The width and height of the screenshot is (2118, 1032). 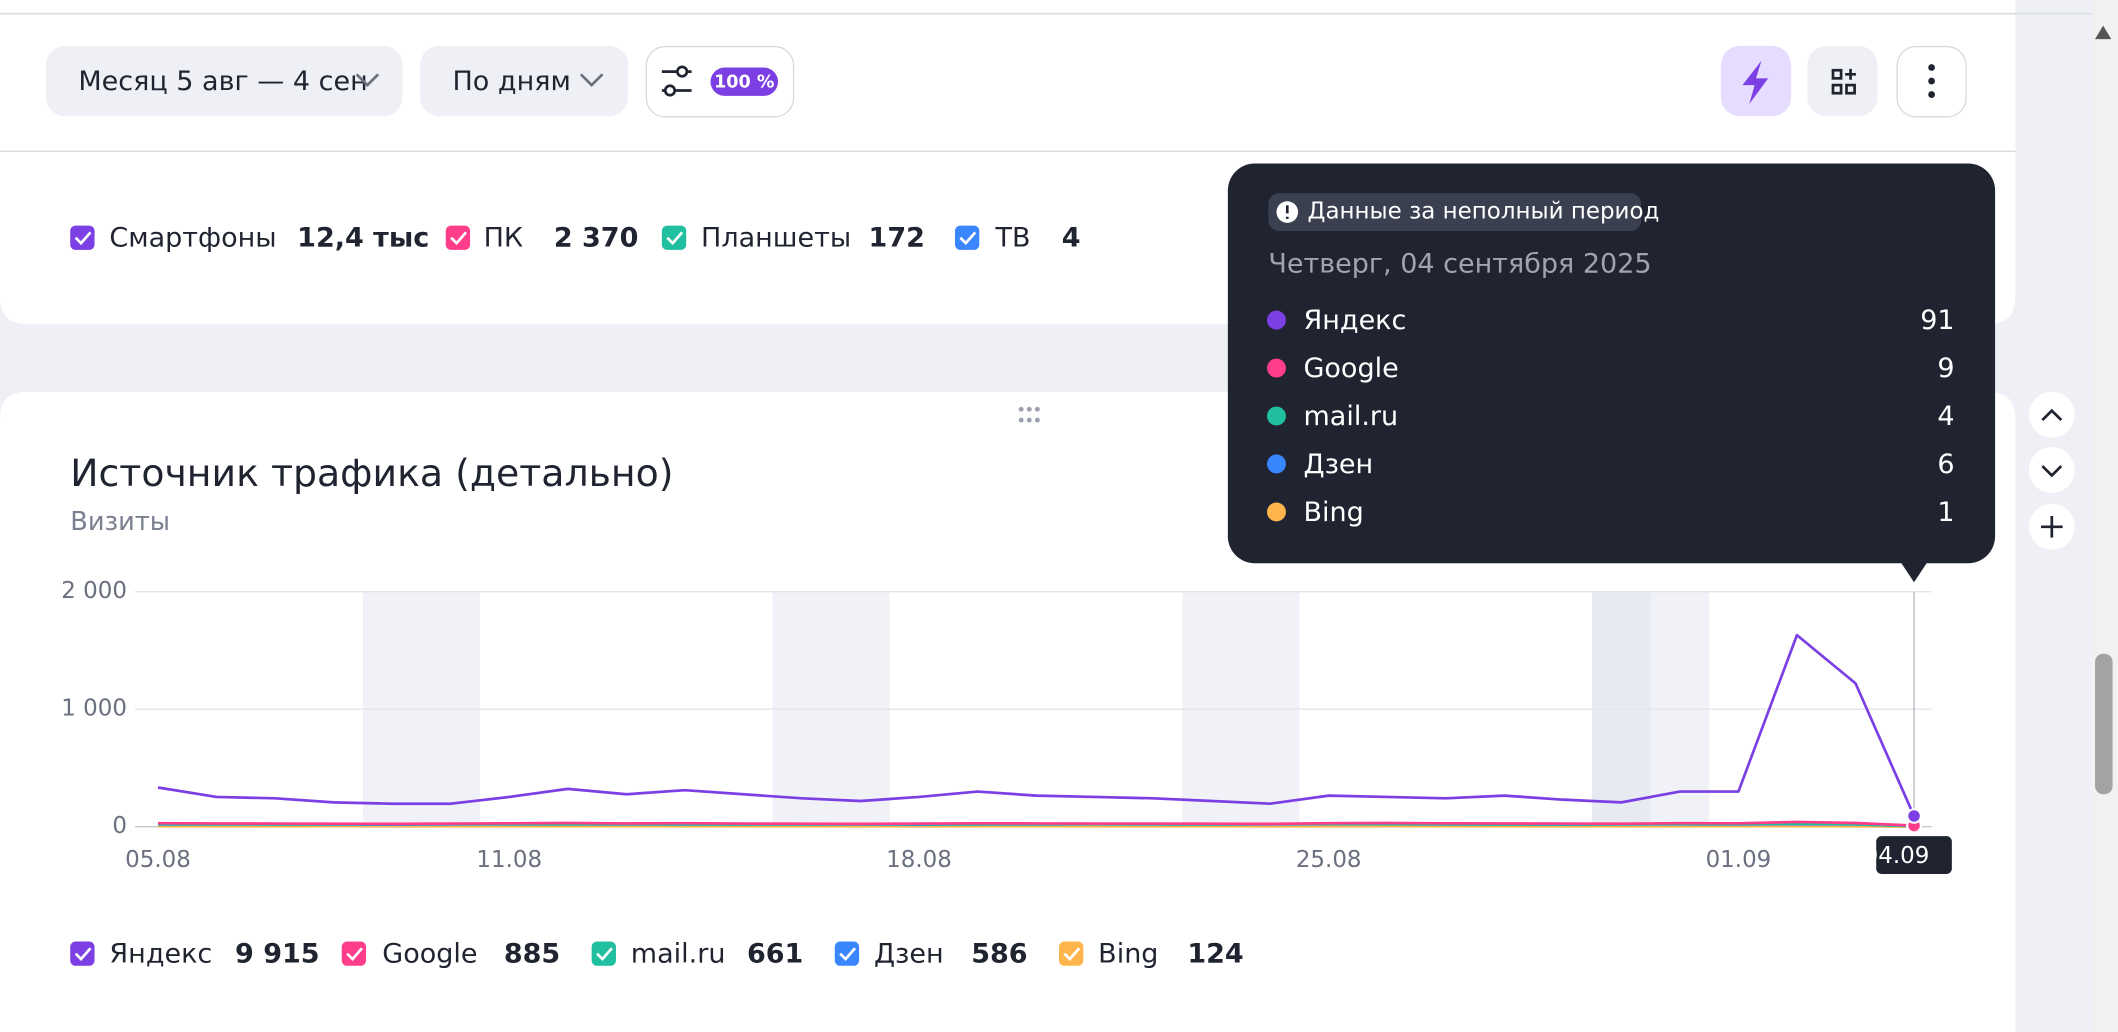 What do you see at coordinates (999, 953) in the screenshot?
I see `legend-total: 586` at bounding box center [999, 953].